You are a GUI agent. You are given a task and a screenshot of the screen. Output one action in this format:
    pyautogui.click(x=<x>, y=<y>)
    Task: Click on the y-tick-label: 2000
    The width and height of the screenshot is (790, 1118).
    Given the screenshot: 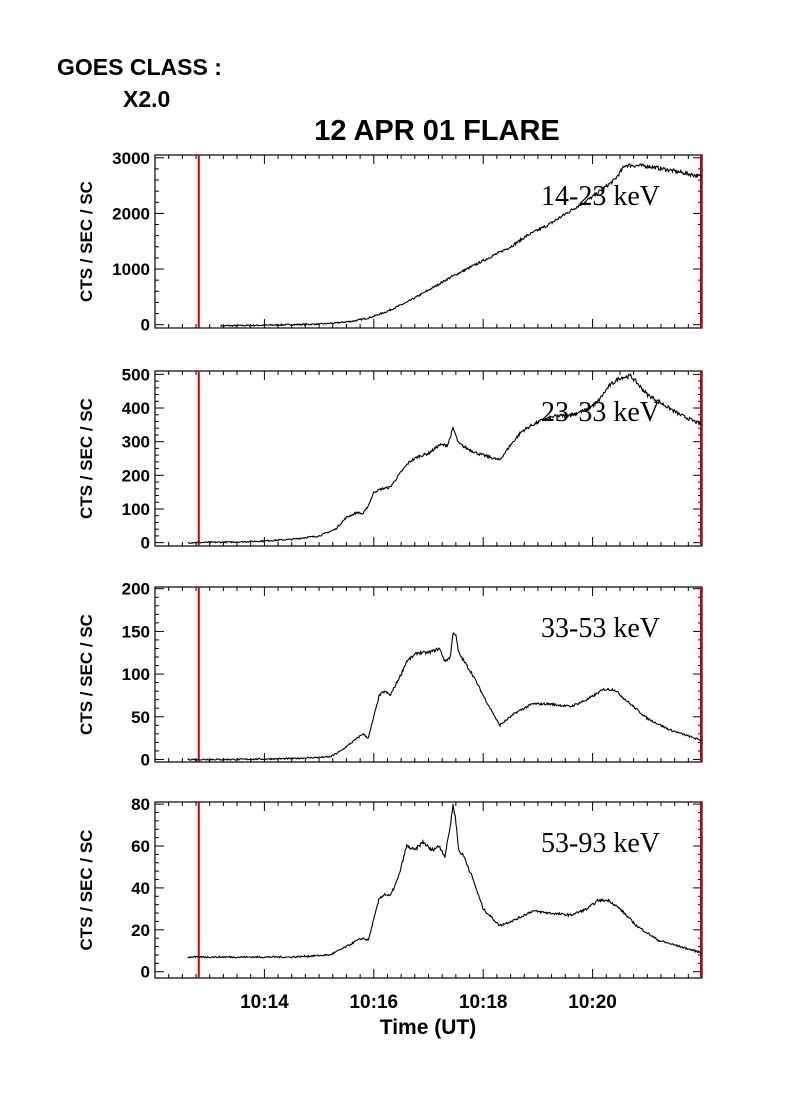 What is the action you would take?
    pyautogui.click(x=131, y=213)
    